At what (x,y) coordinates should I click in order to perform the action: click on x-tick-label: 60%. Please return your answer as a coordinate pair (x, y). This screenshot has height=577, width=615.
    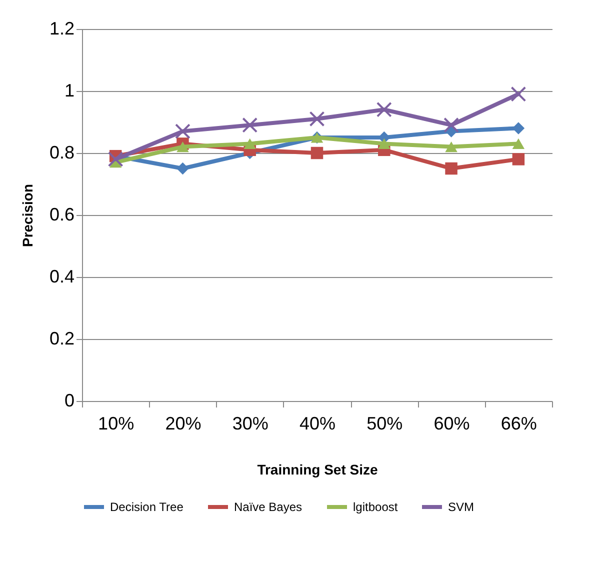
    Looking at the image, I should click on (452, 424).